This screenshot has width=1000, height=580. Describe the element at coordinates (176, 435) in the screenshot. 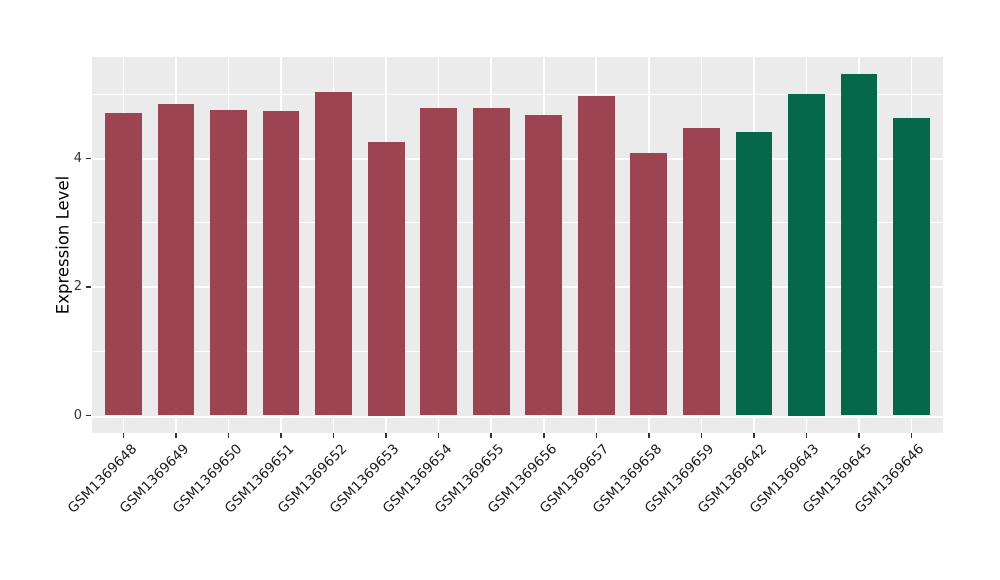

I see `x-tick-mark-GSM1369649` at that location.